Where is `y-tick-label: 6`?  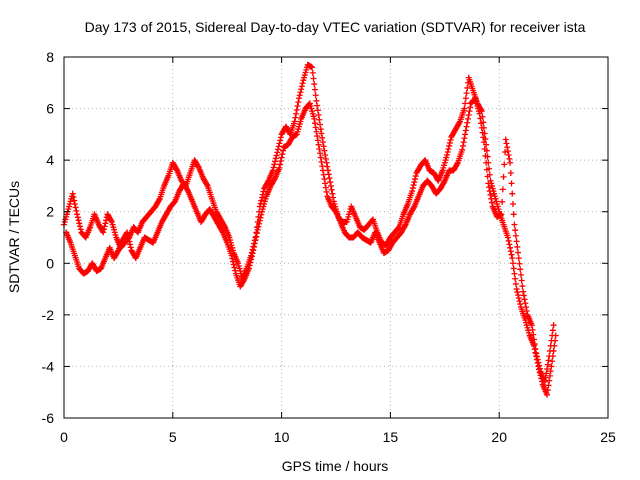 y-tick-label: 6 is located at coordinates (50, 109).